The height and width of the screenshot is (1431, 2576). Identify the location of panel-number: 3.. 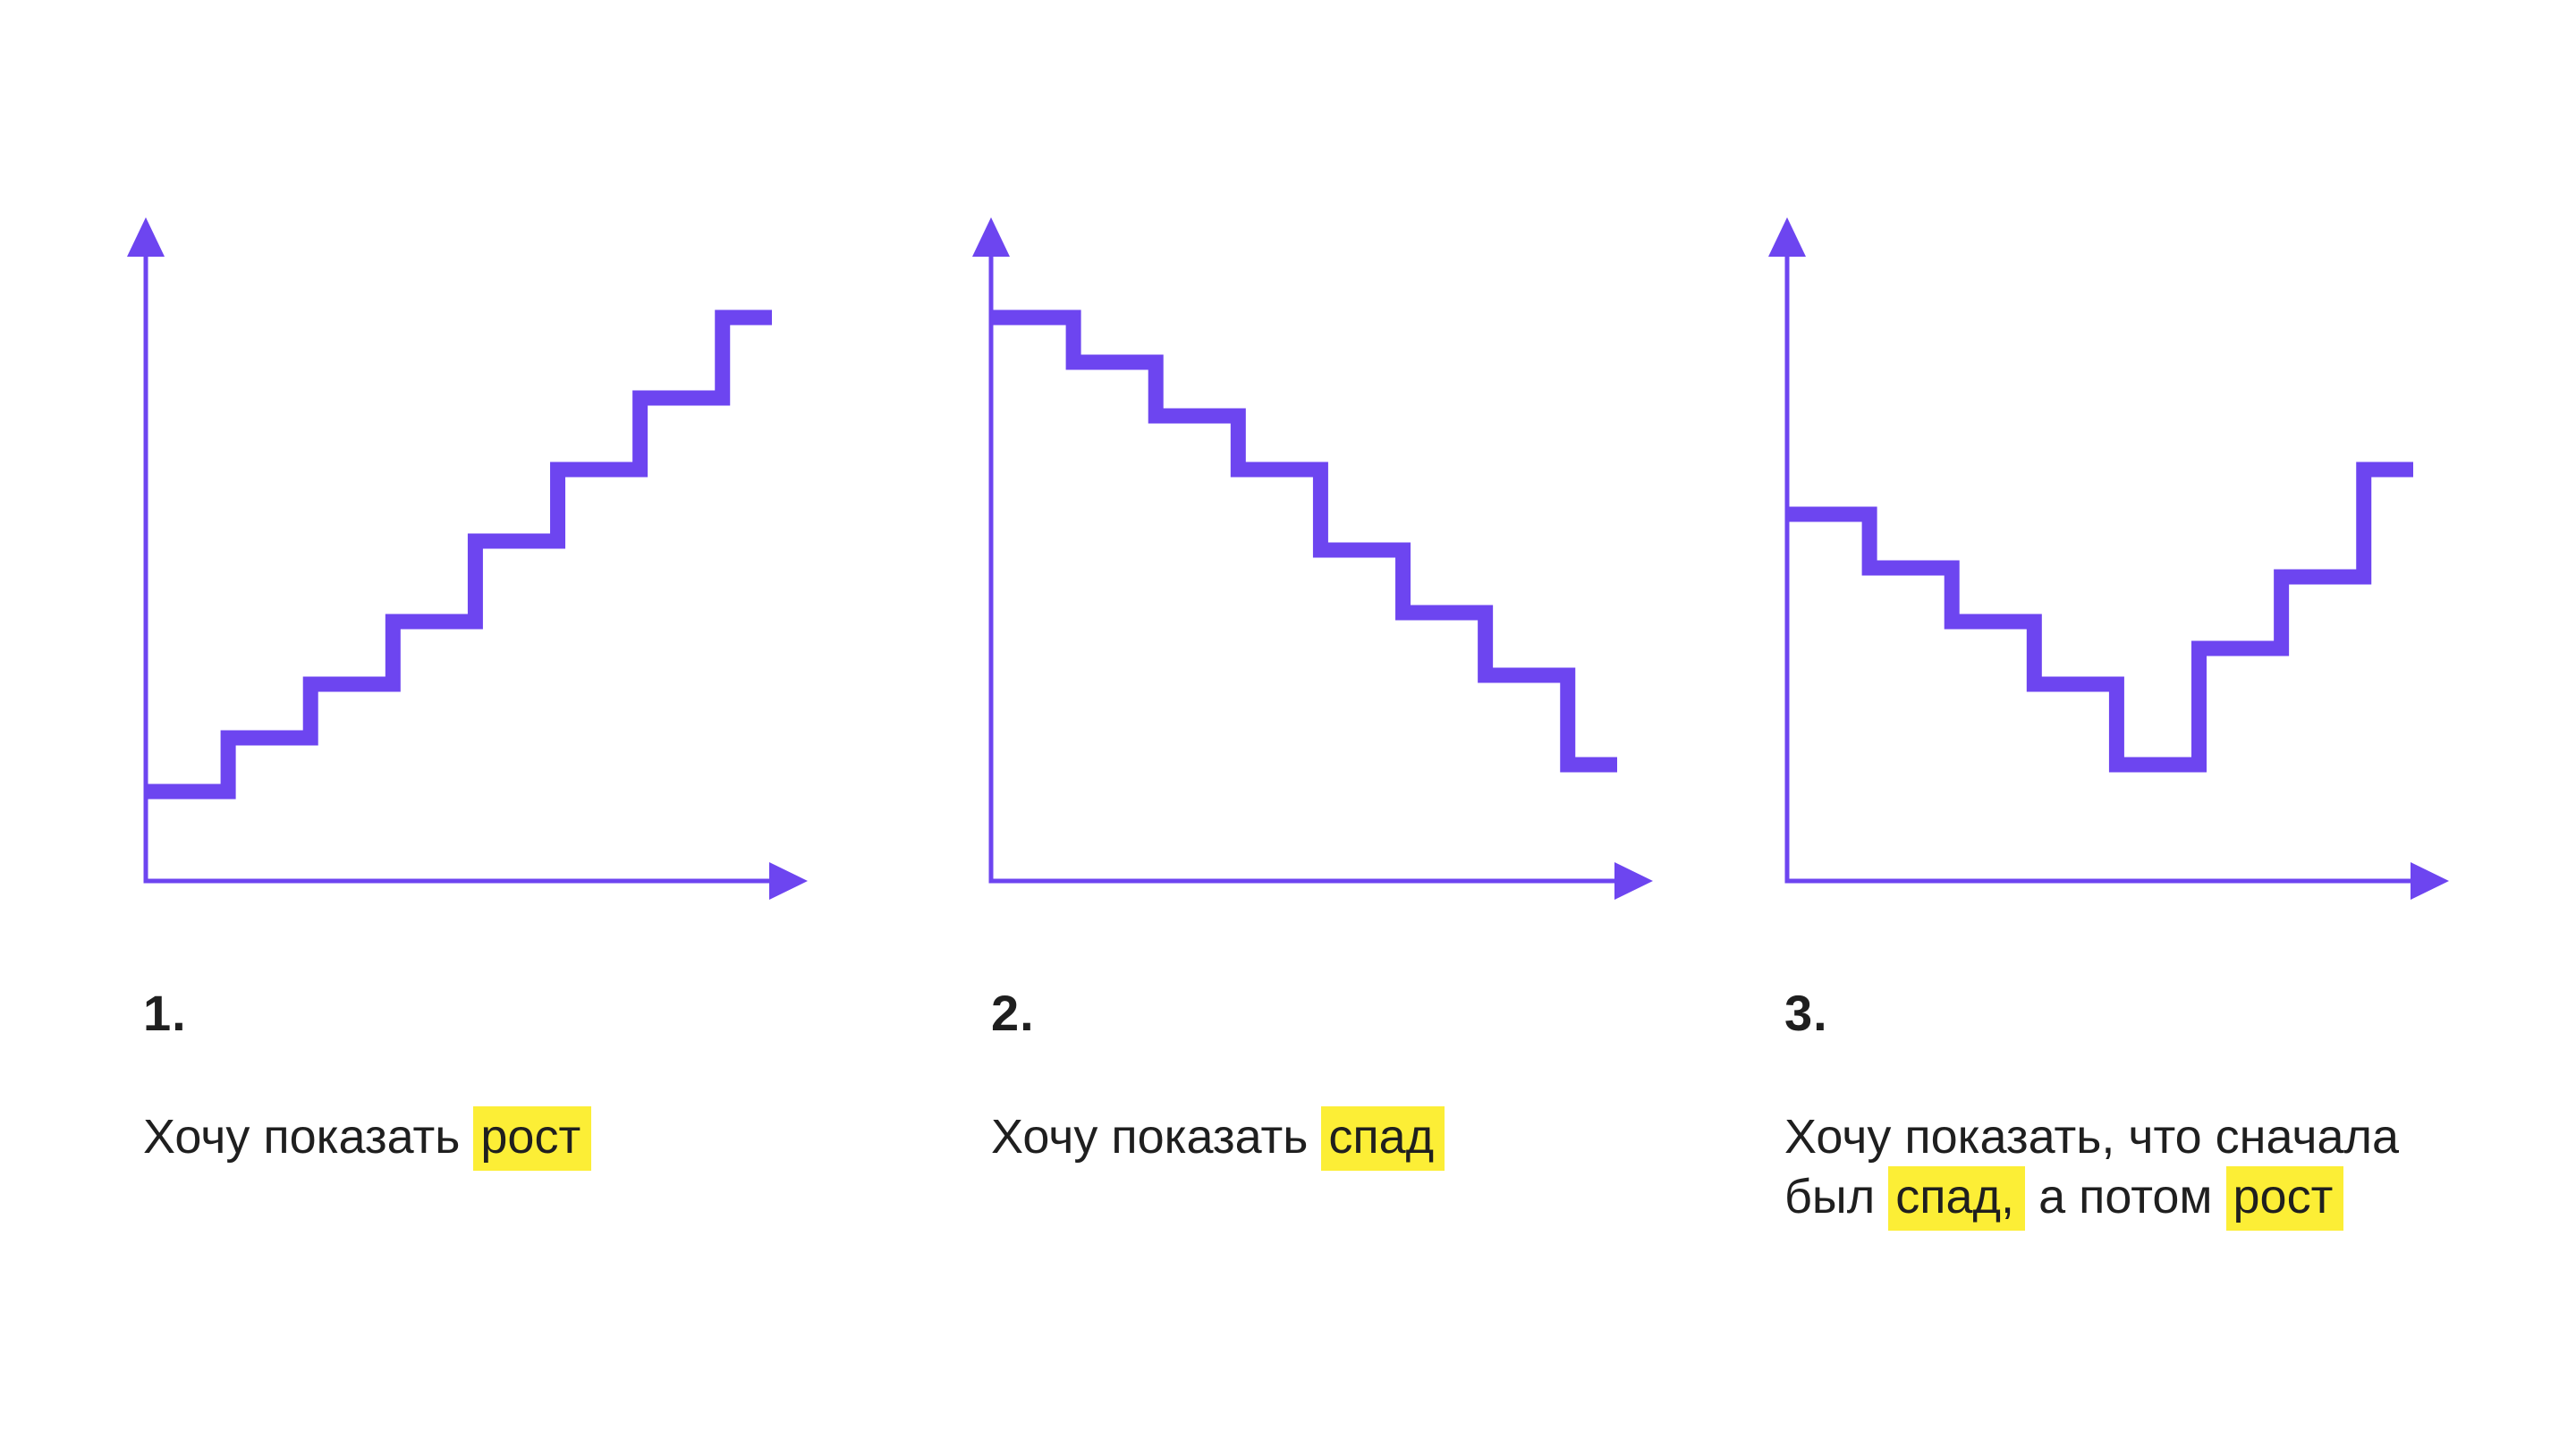
(1806, 1013).